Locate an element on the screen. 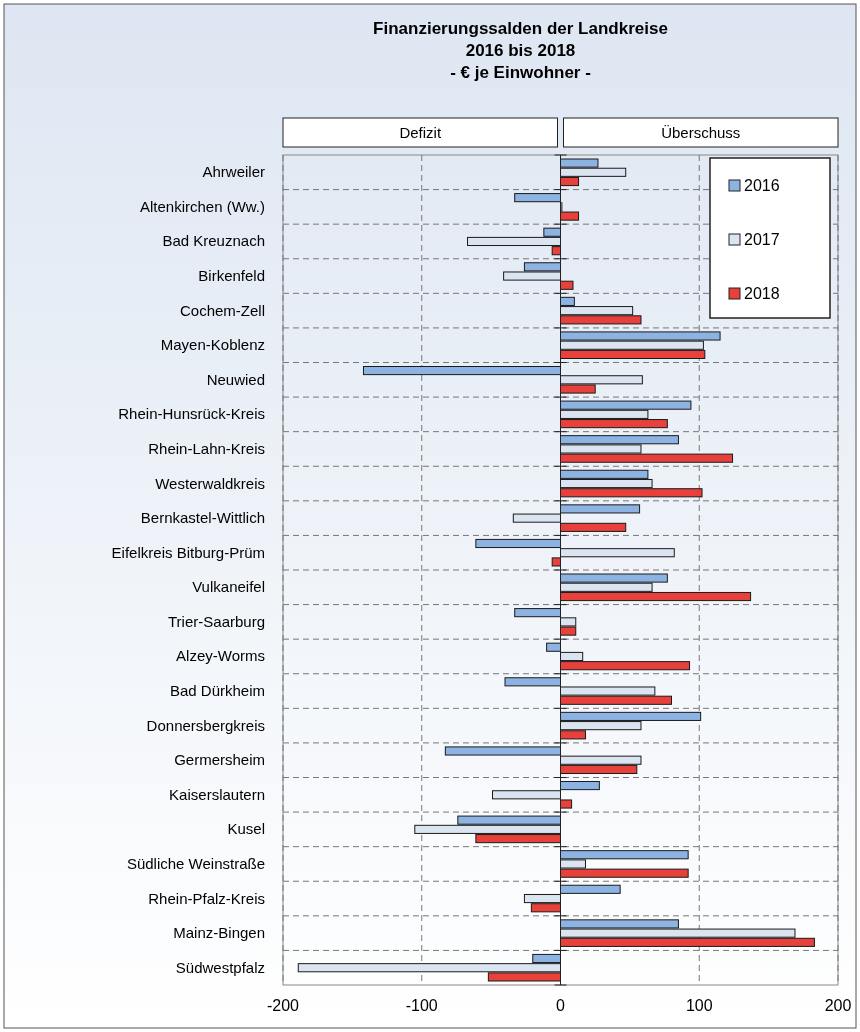 Image resolution: width=860 pixels, height=1032 pixels. y-tick-label: Kaiserslautern is located at coordinates (217, 794).